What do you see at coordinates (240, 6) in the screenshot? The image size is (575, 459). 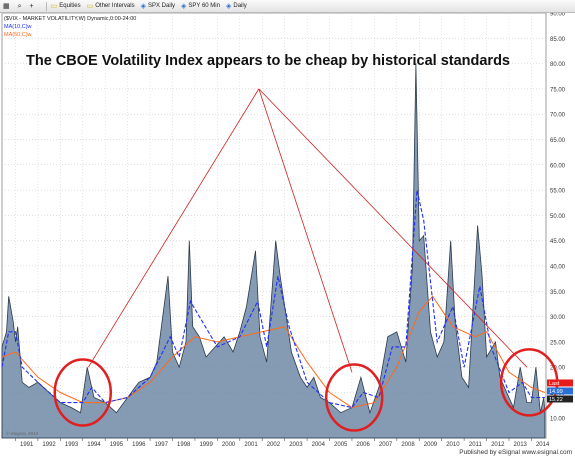 I see `toolbar-item-label: Daily` at bounding box center [240, 6].